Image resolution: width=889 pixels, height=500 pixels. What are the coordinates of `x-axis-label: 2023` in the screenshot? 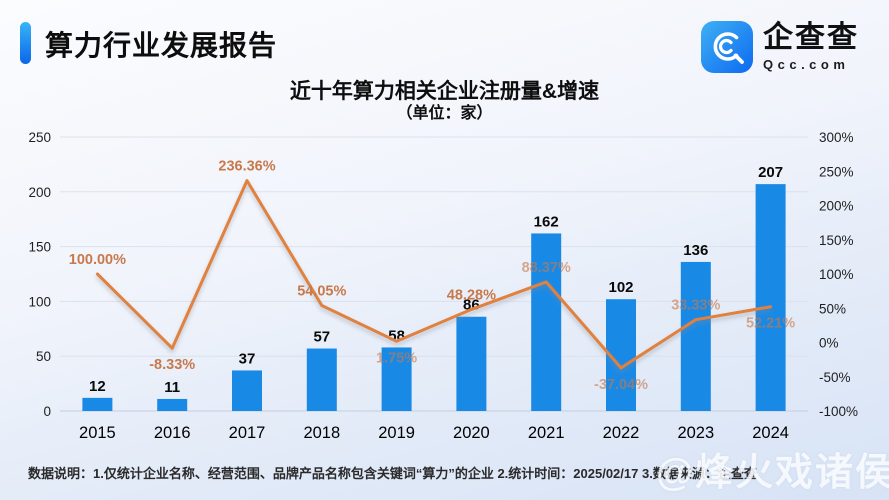 It's located at (695, 433).